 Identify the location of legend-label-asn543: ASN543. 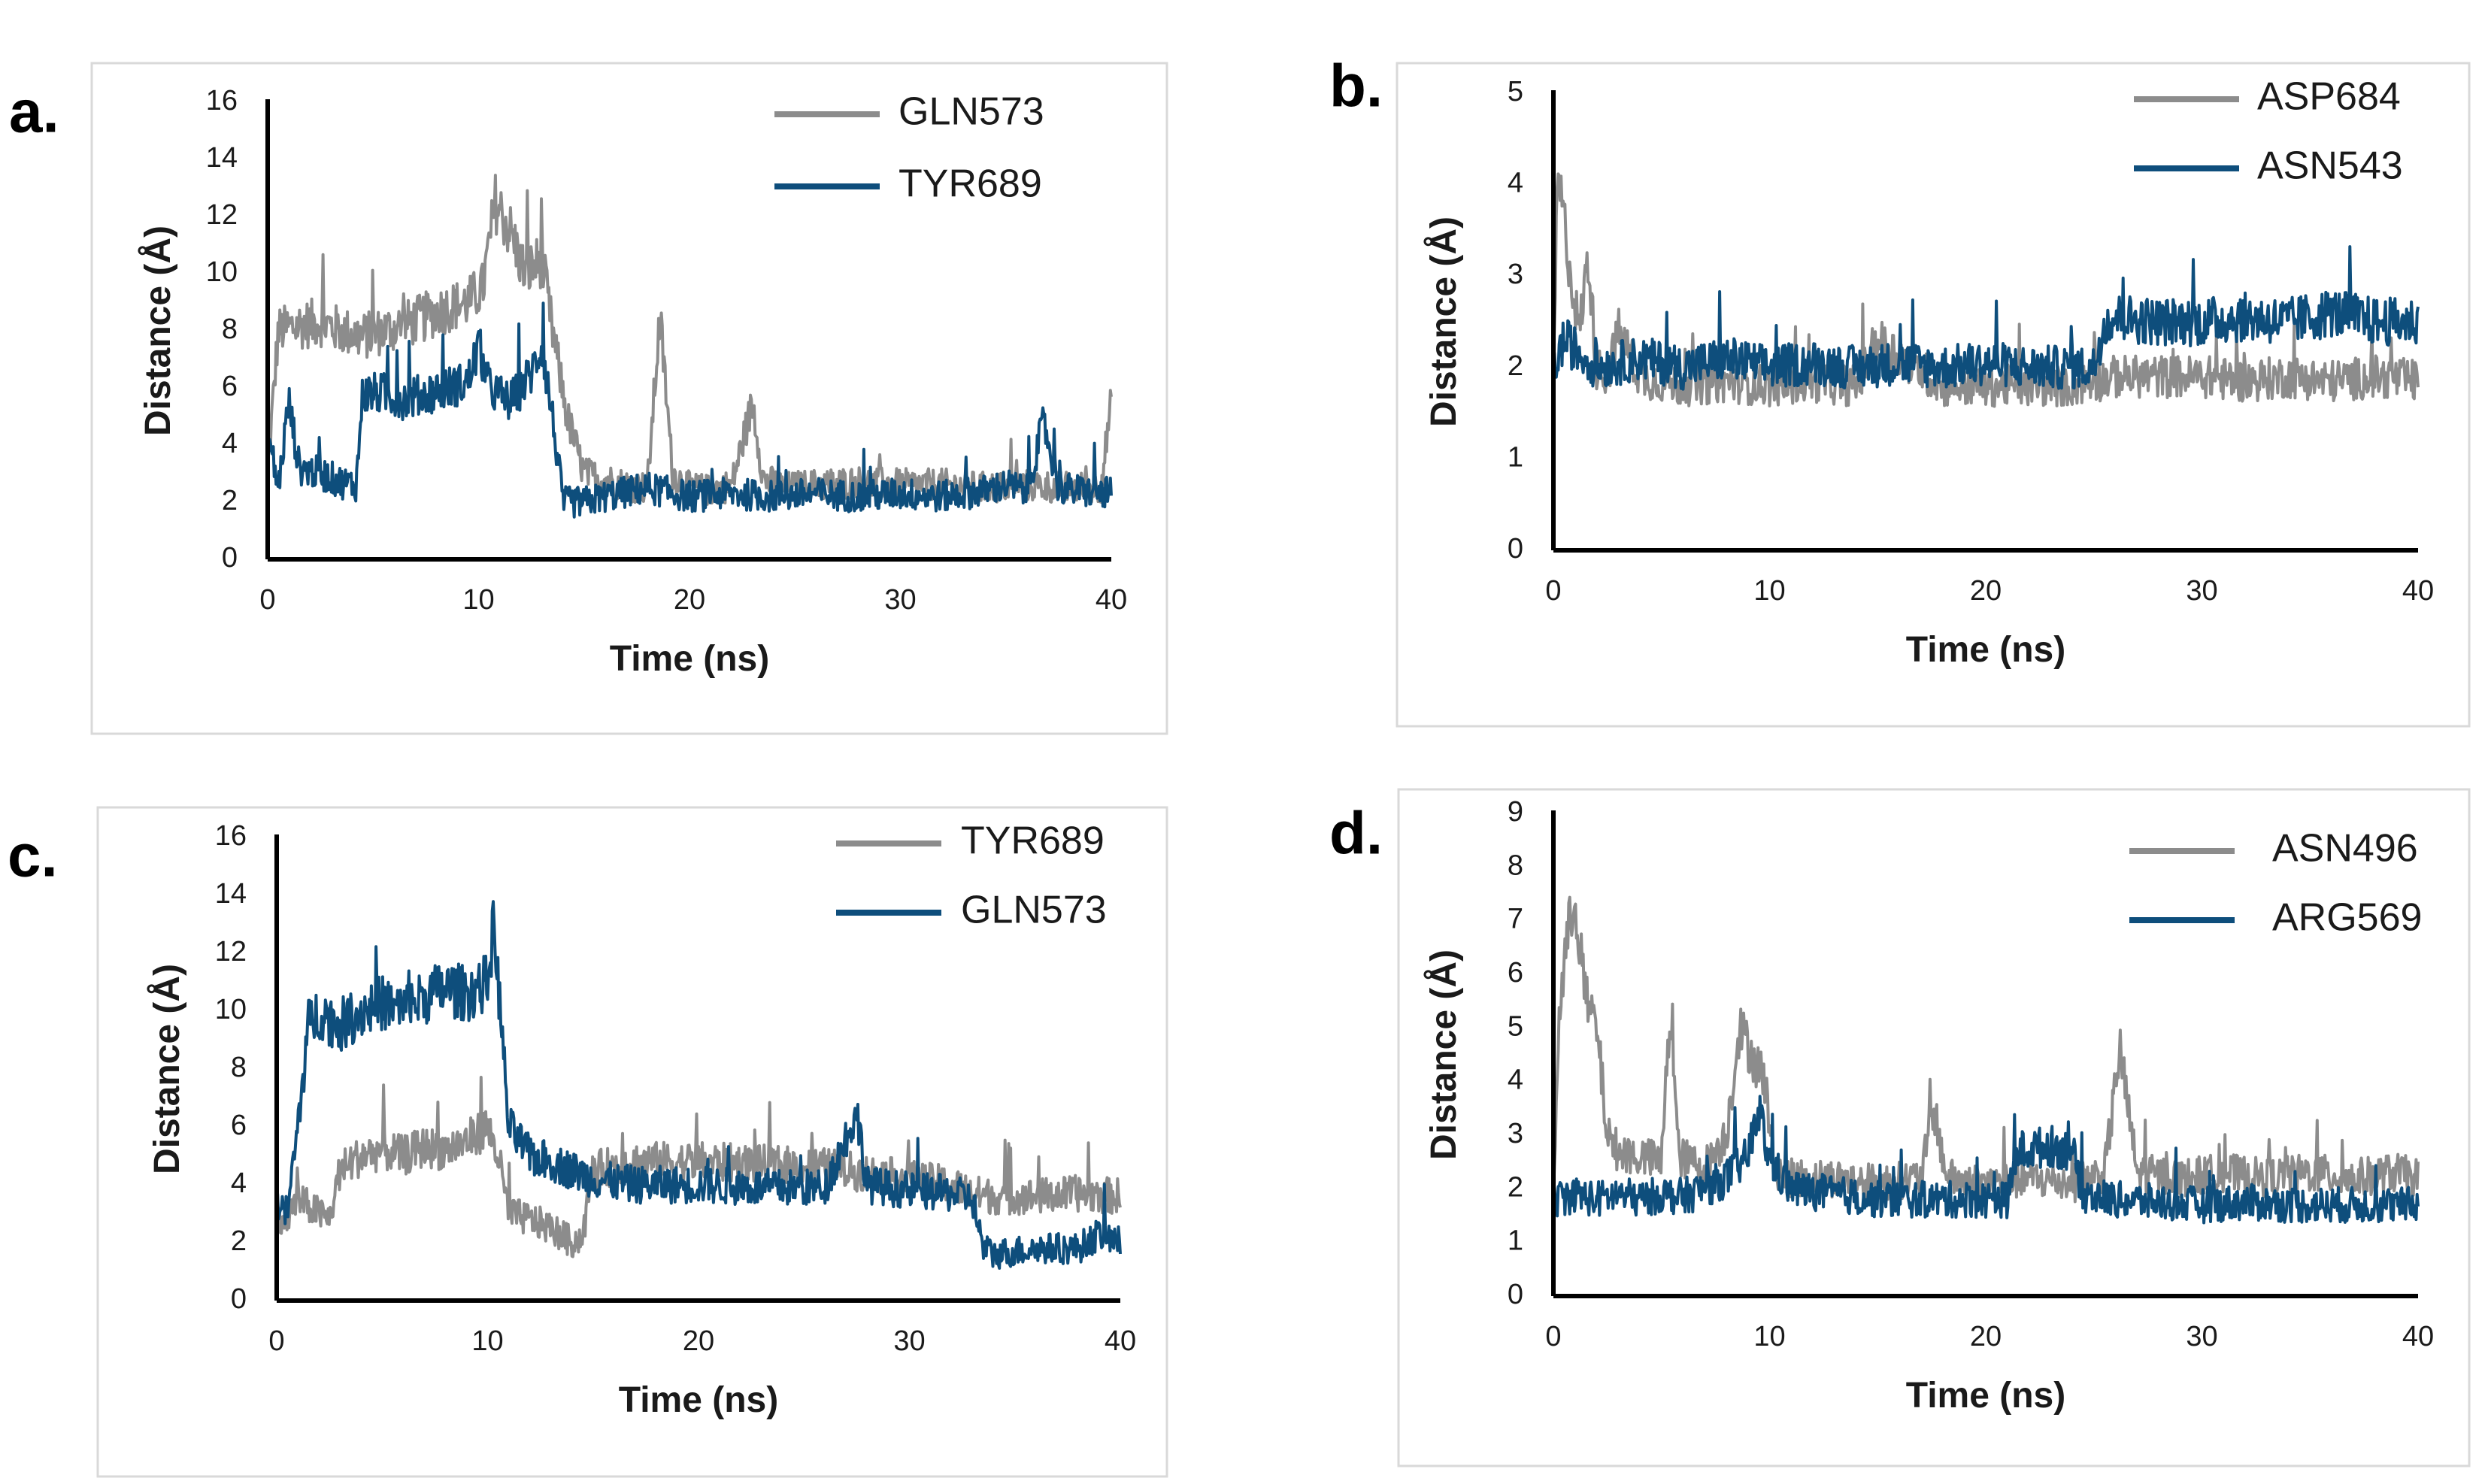
(2330, 166).